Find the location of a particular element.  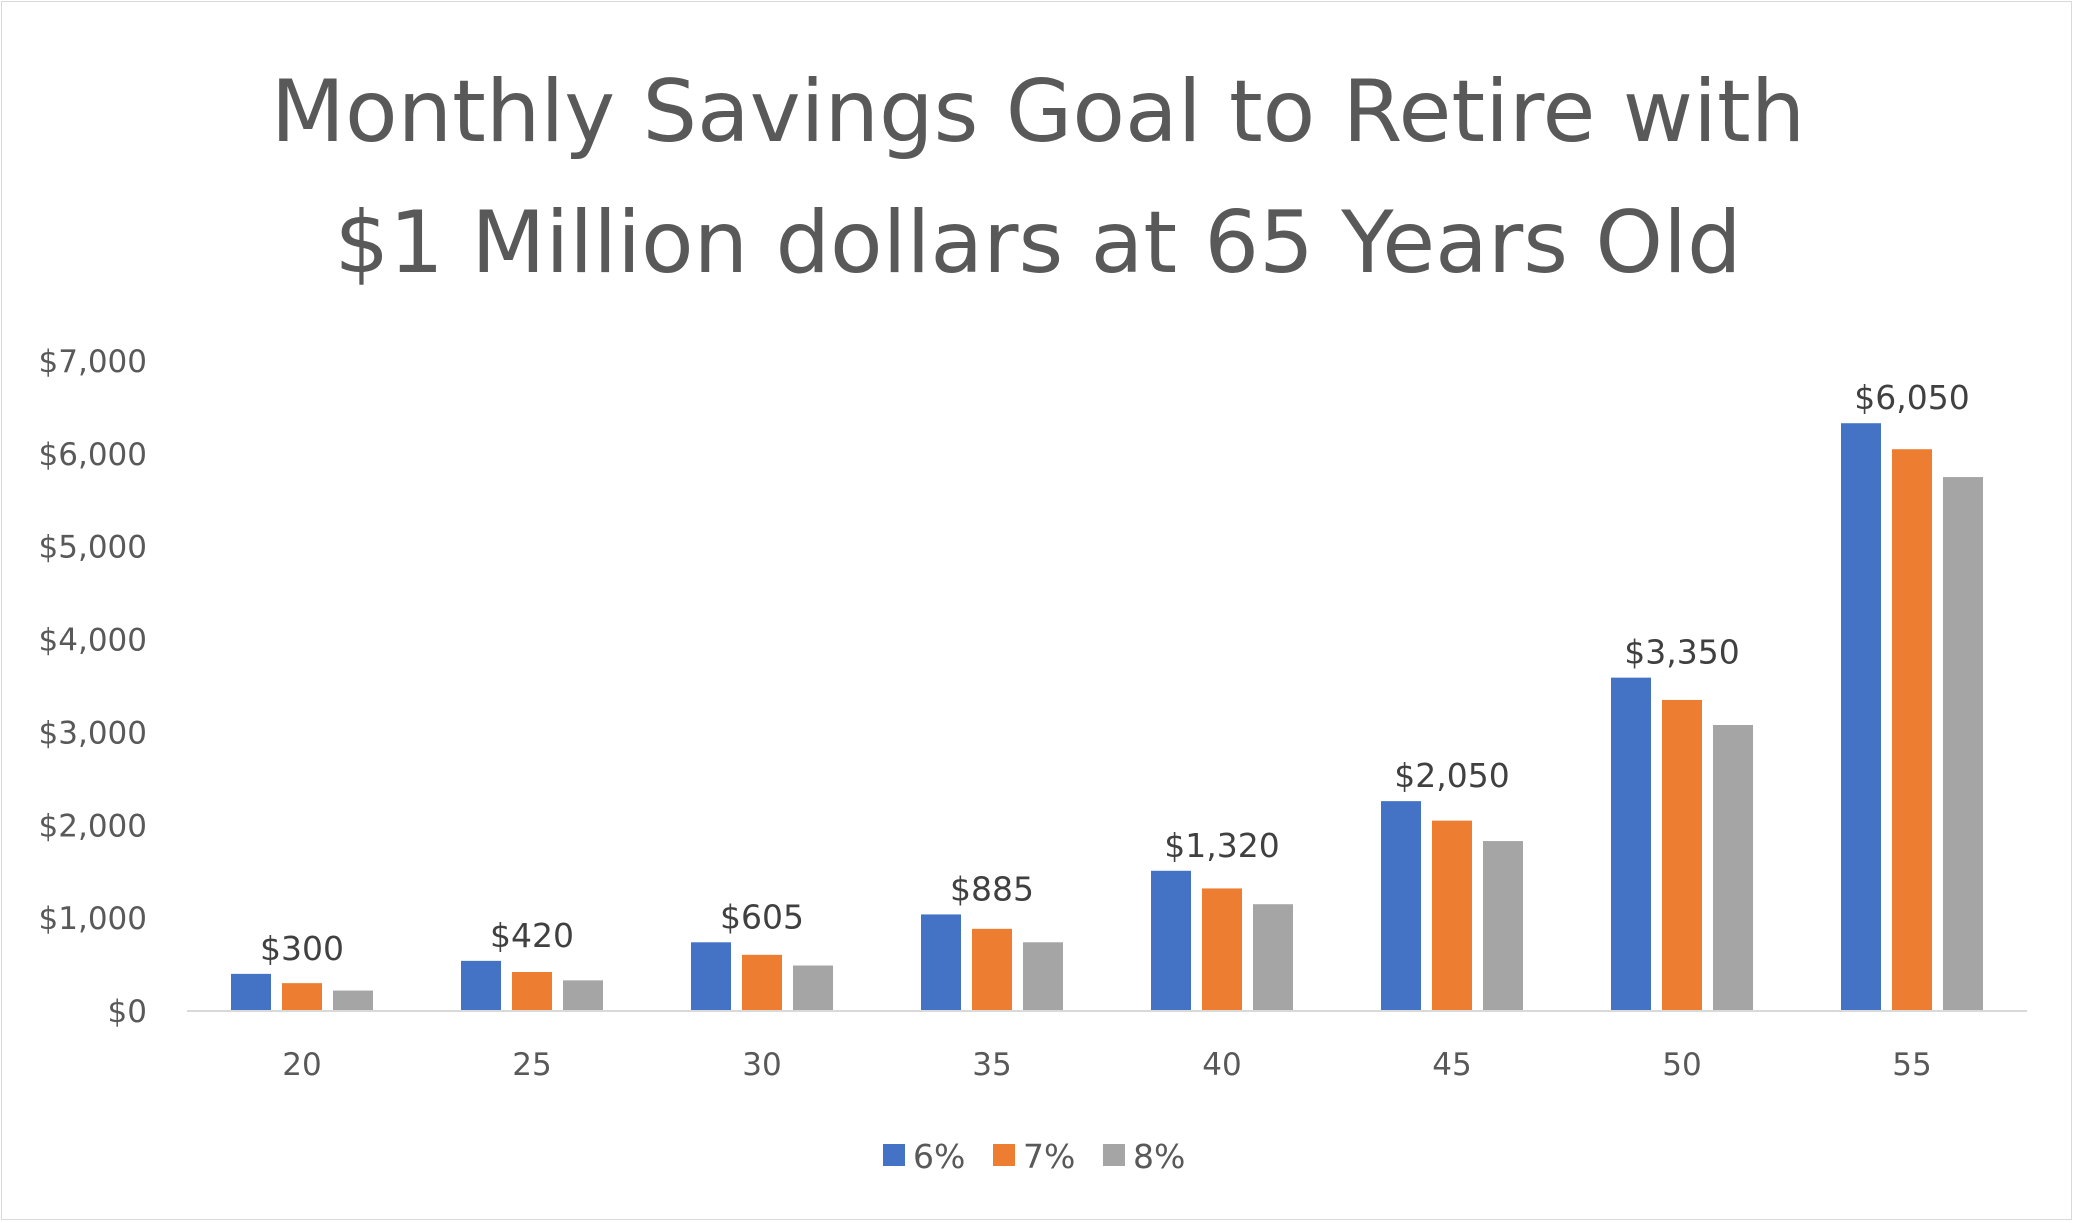

legend: 6% 7% 8% is located at coordinates (1034, 1156).